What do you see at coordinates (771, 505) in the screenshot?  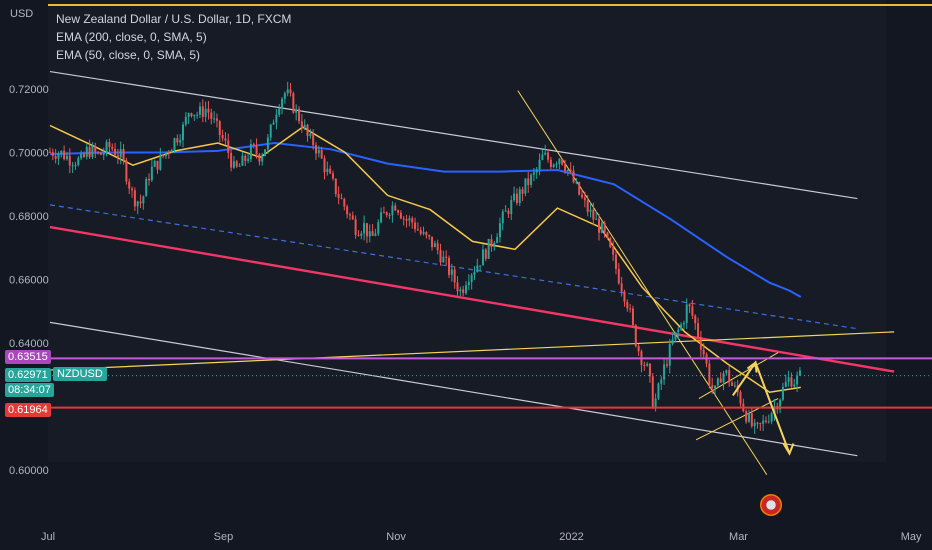 I see `economic-event-icon` at bounding box center [771, 505].